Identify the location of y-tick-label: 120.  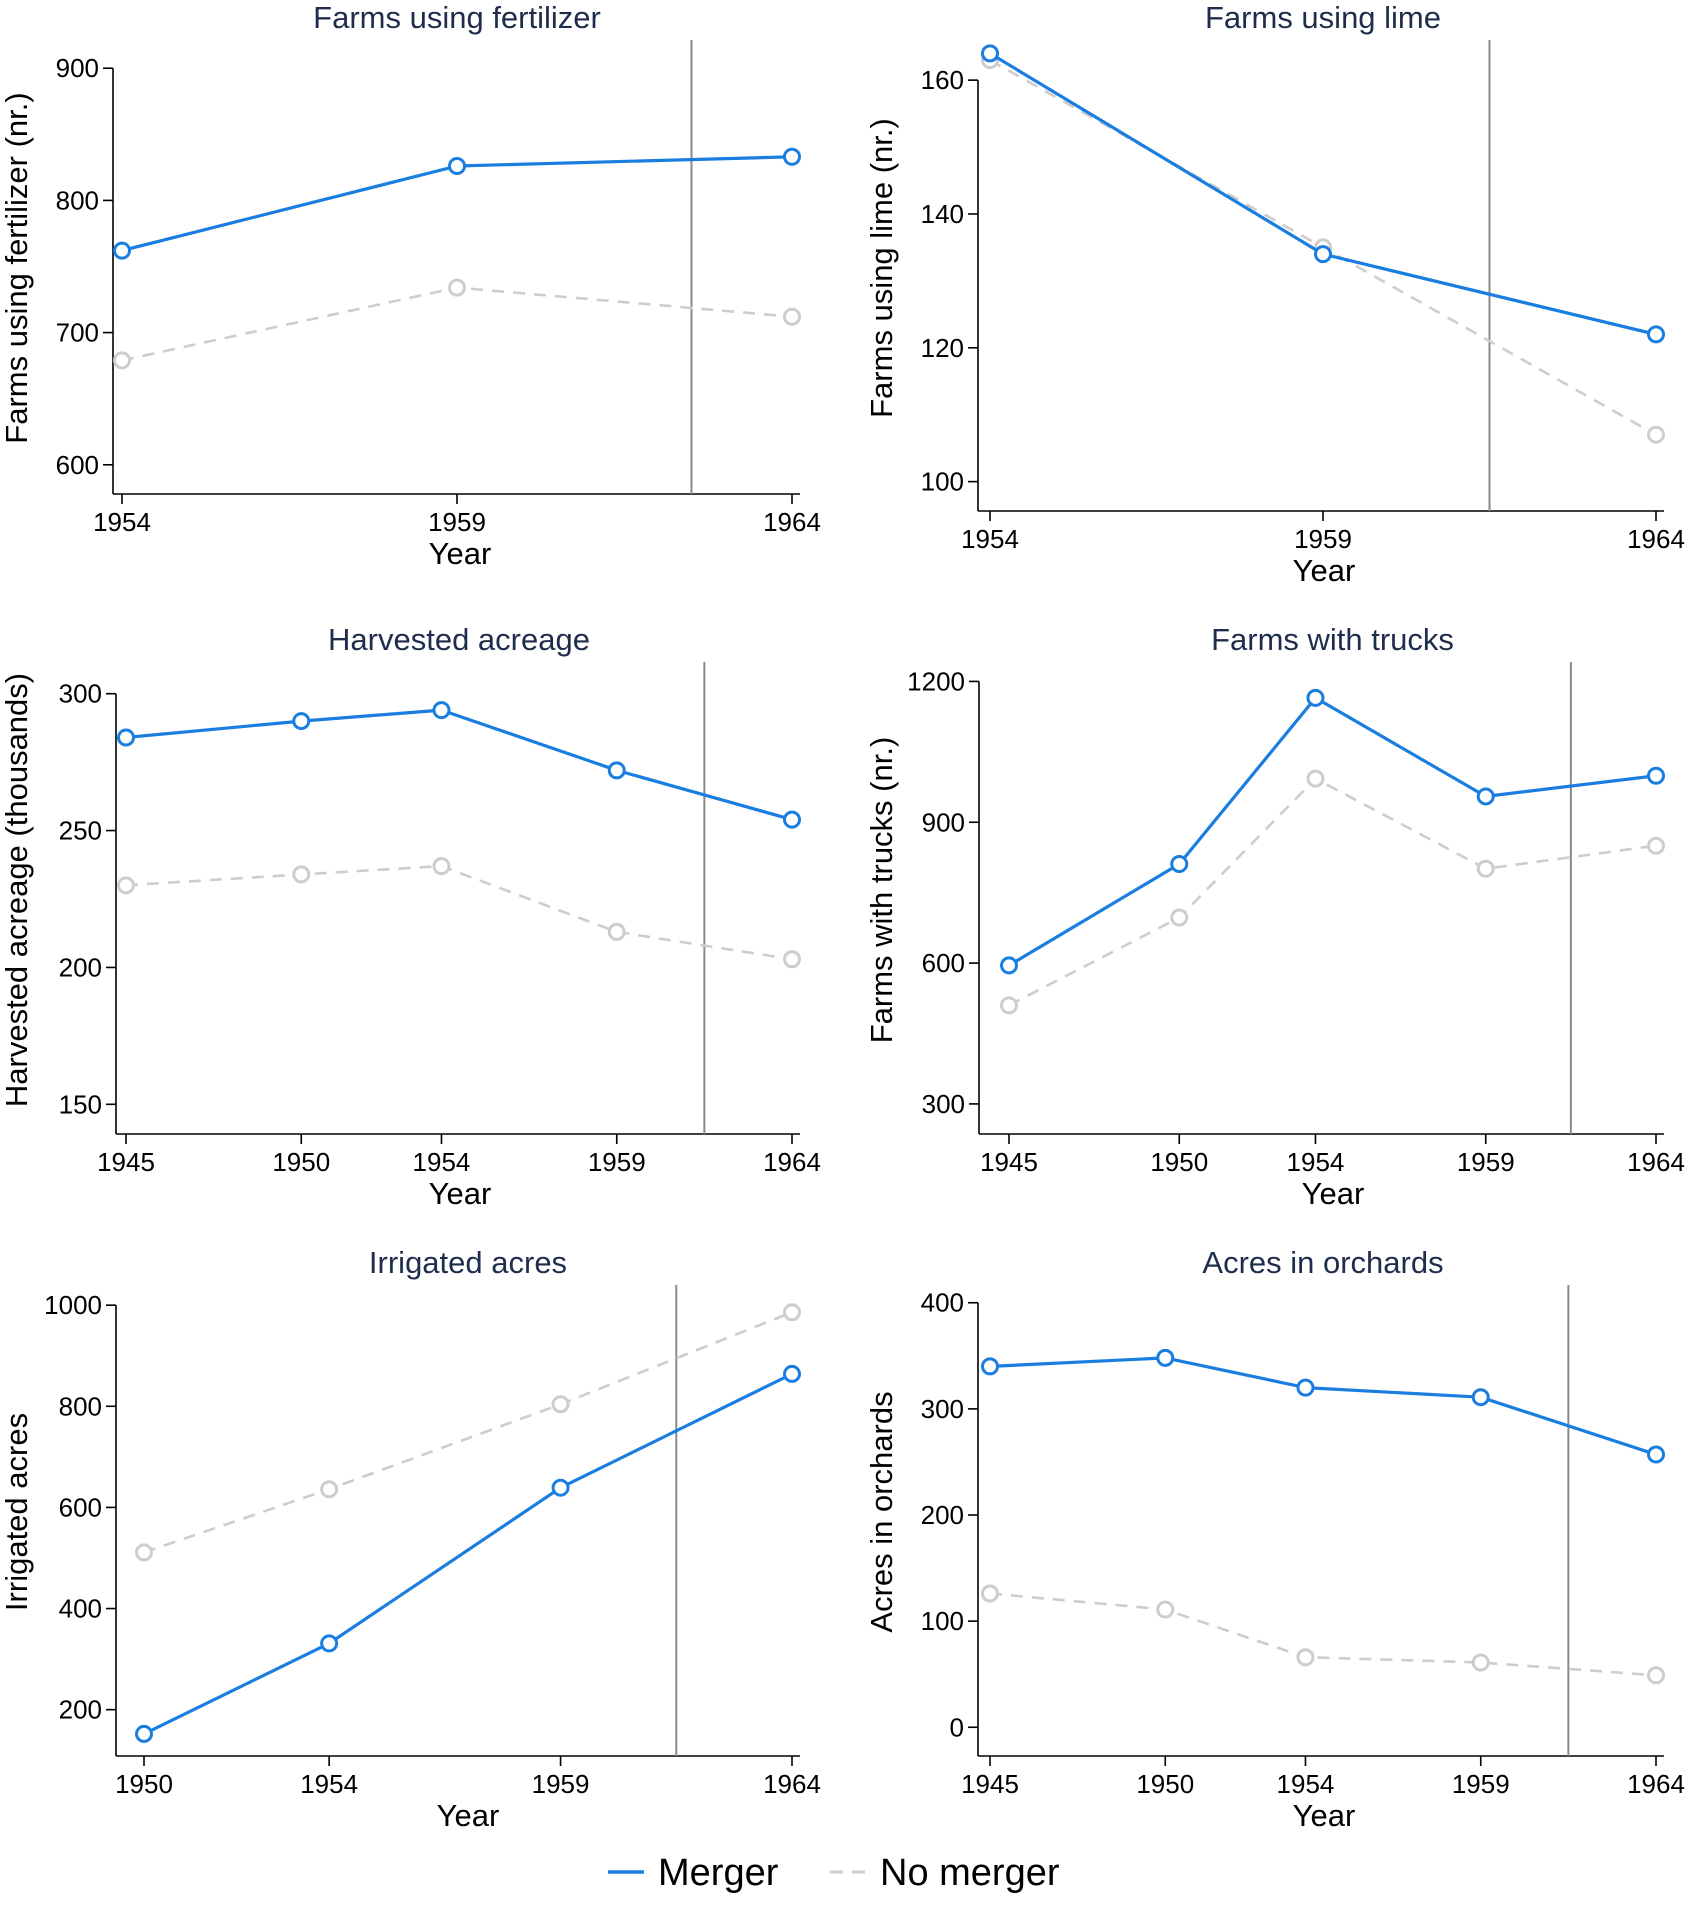
(942, 348).